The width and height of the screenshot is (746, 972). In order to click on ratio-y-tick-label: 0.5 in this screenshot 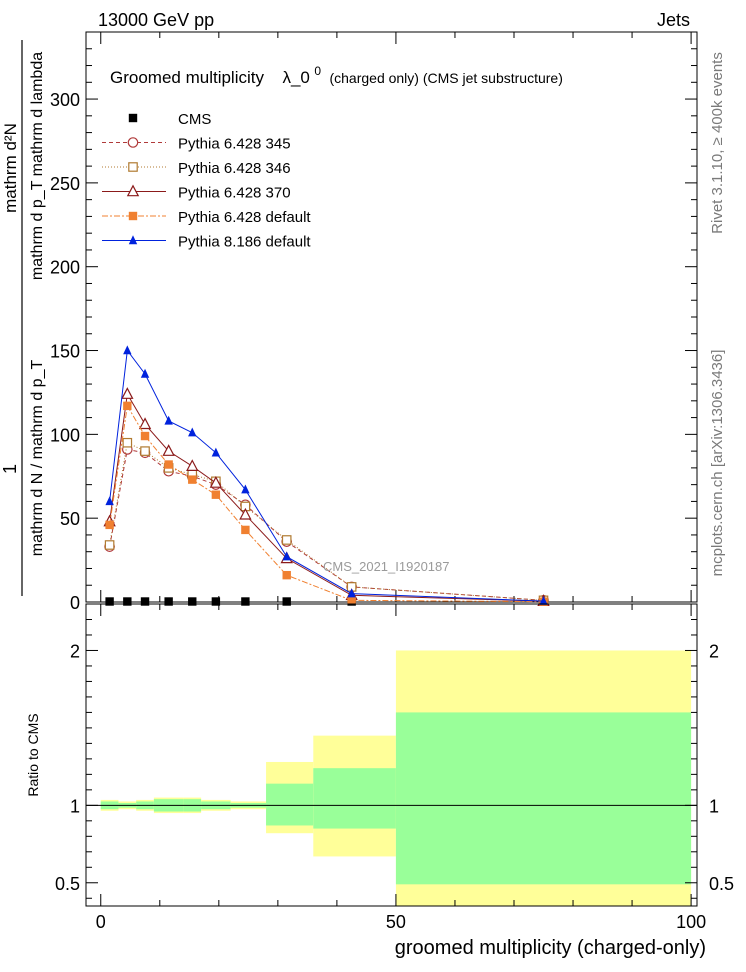, I will do `click(67, 884)`.